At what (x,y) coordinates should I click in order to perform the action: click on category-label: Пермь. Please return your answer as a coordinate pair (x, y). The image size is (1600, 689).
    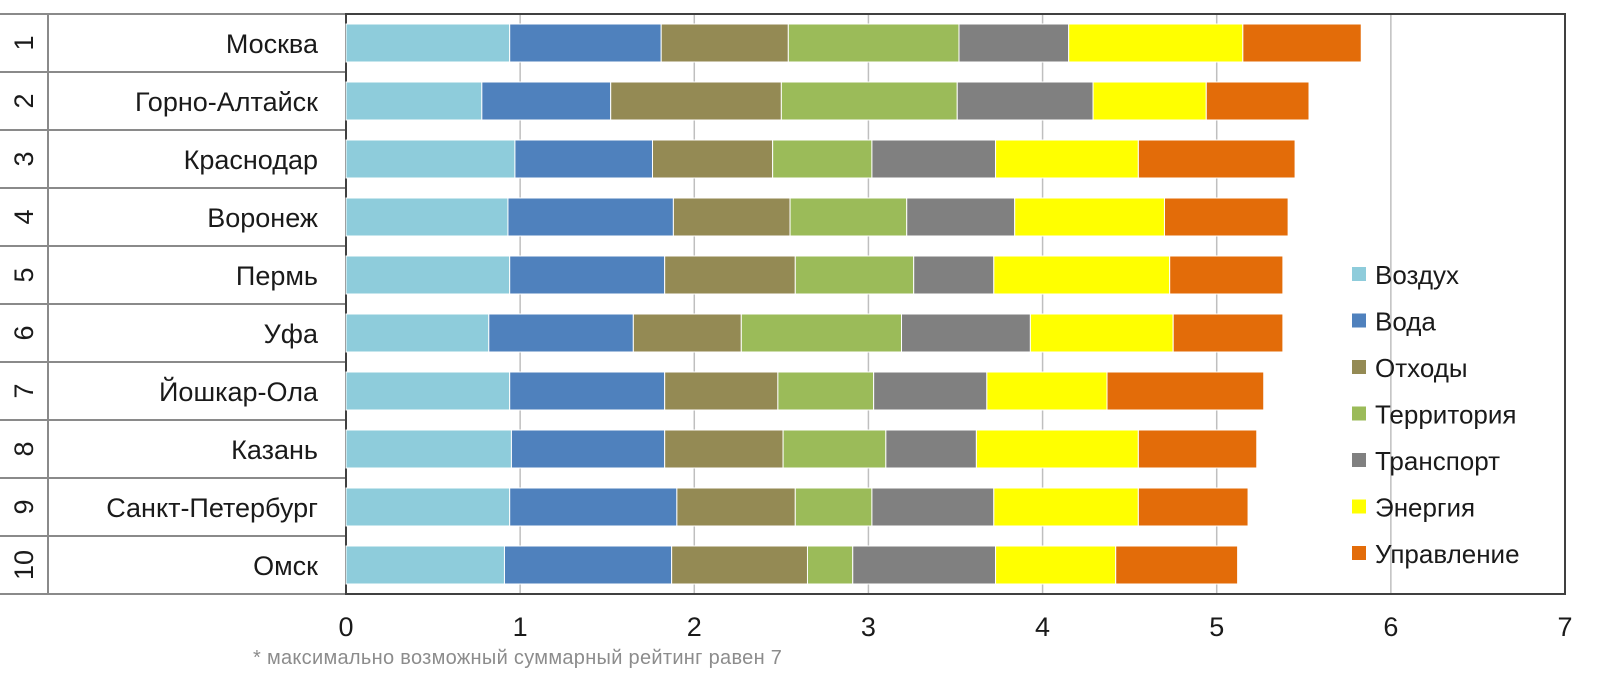
    Looking at the image, I should click on (277, 276).